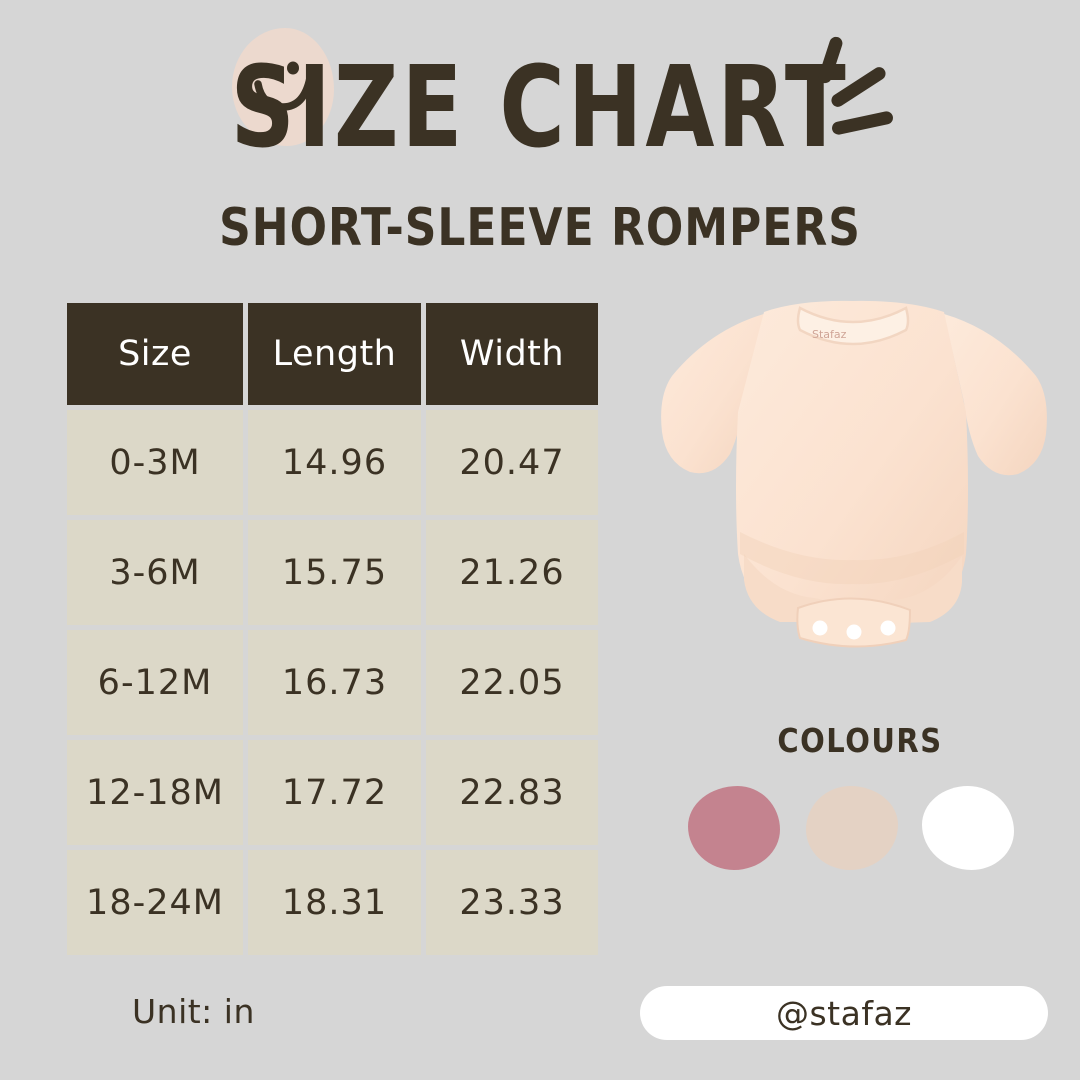 The height and width of the screenshot is (1080, 1080). What do you see at coordinates (155, 682) in the screenshot?
I see `cell-size: 6-12M` at bounding box center [155, 682].